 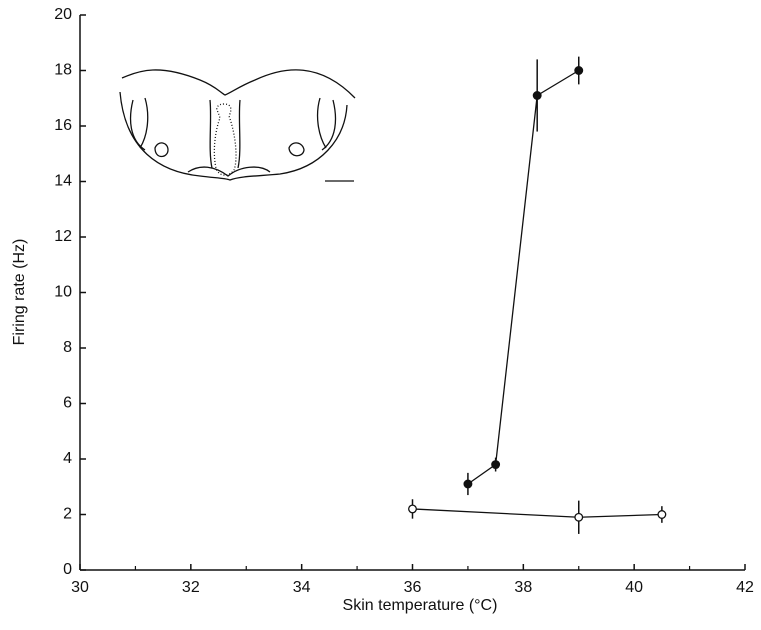 What do you see at coordinates (63, 292) in the screenshot?
I see `y-tick-label: 10` at bounding box center [63, 292].